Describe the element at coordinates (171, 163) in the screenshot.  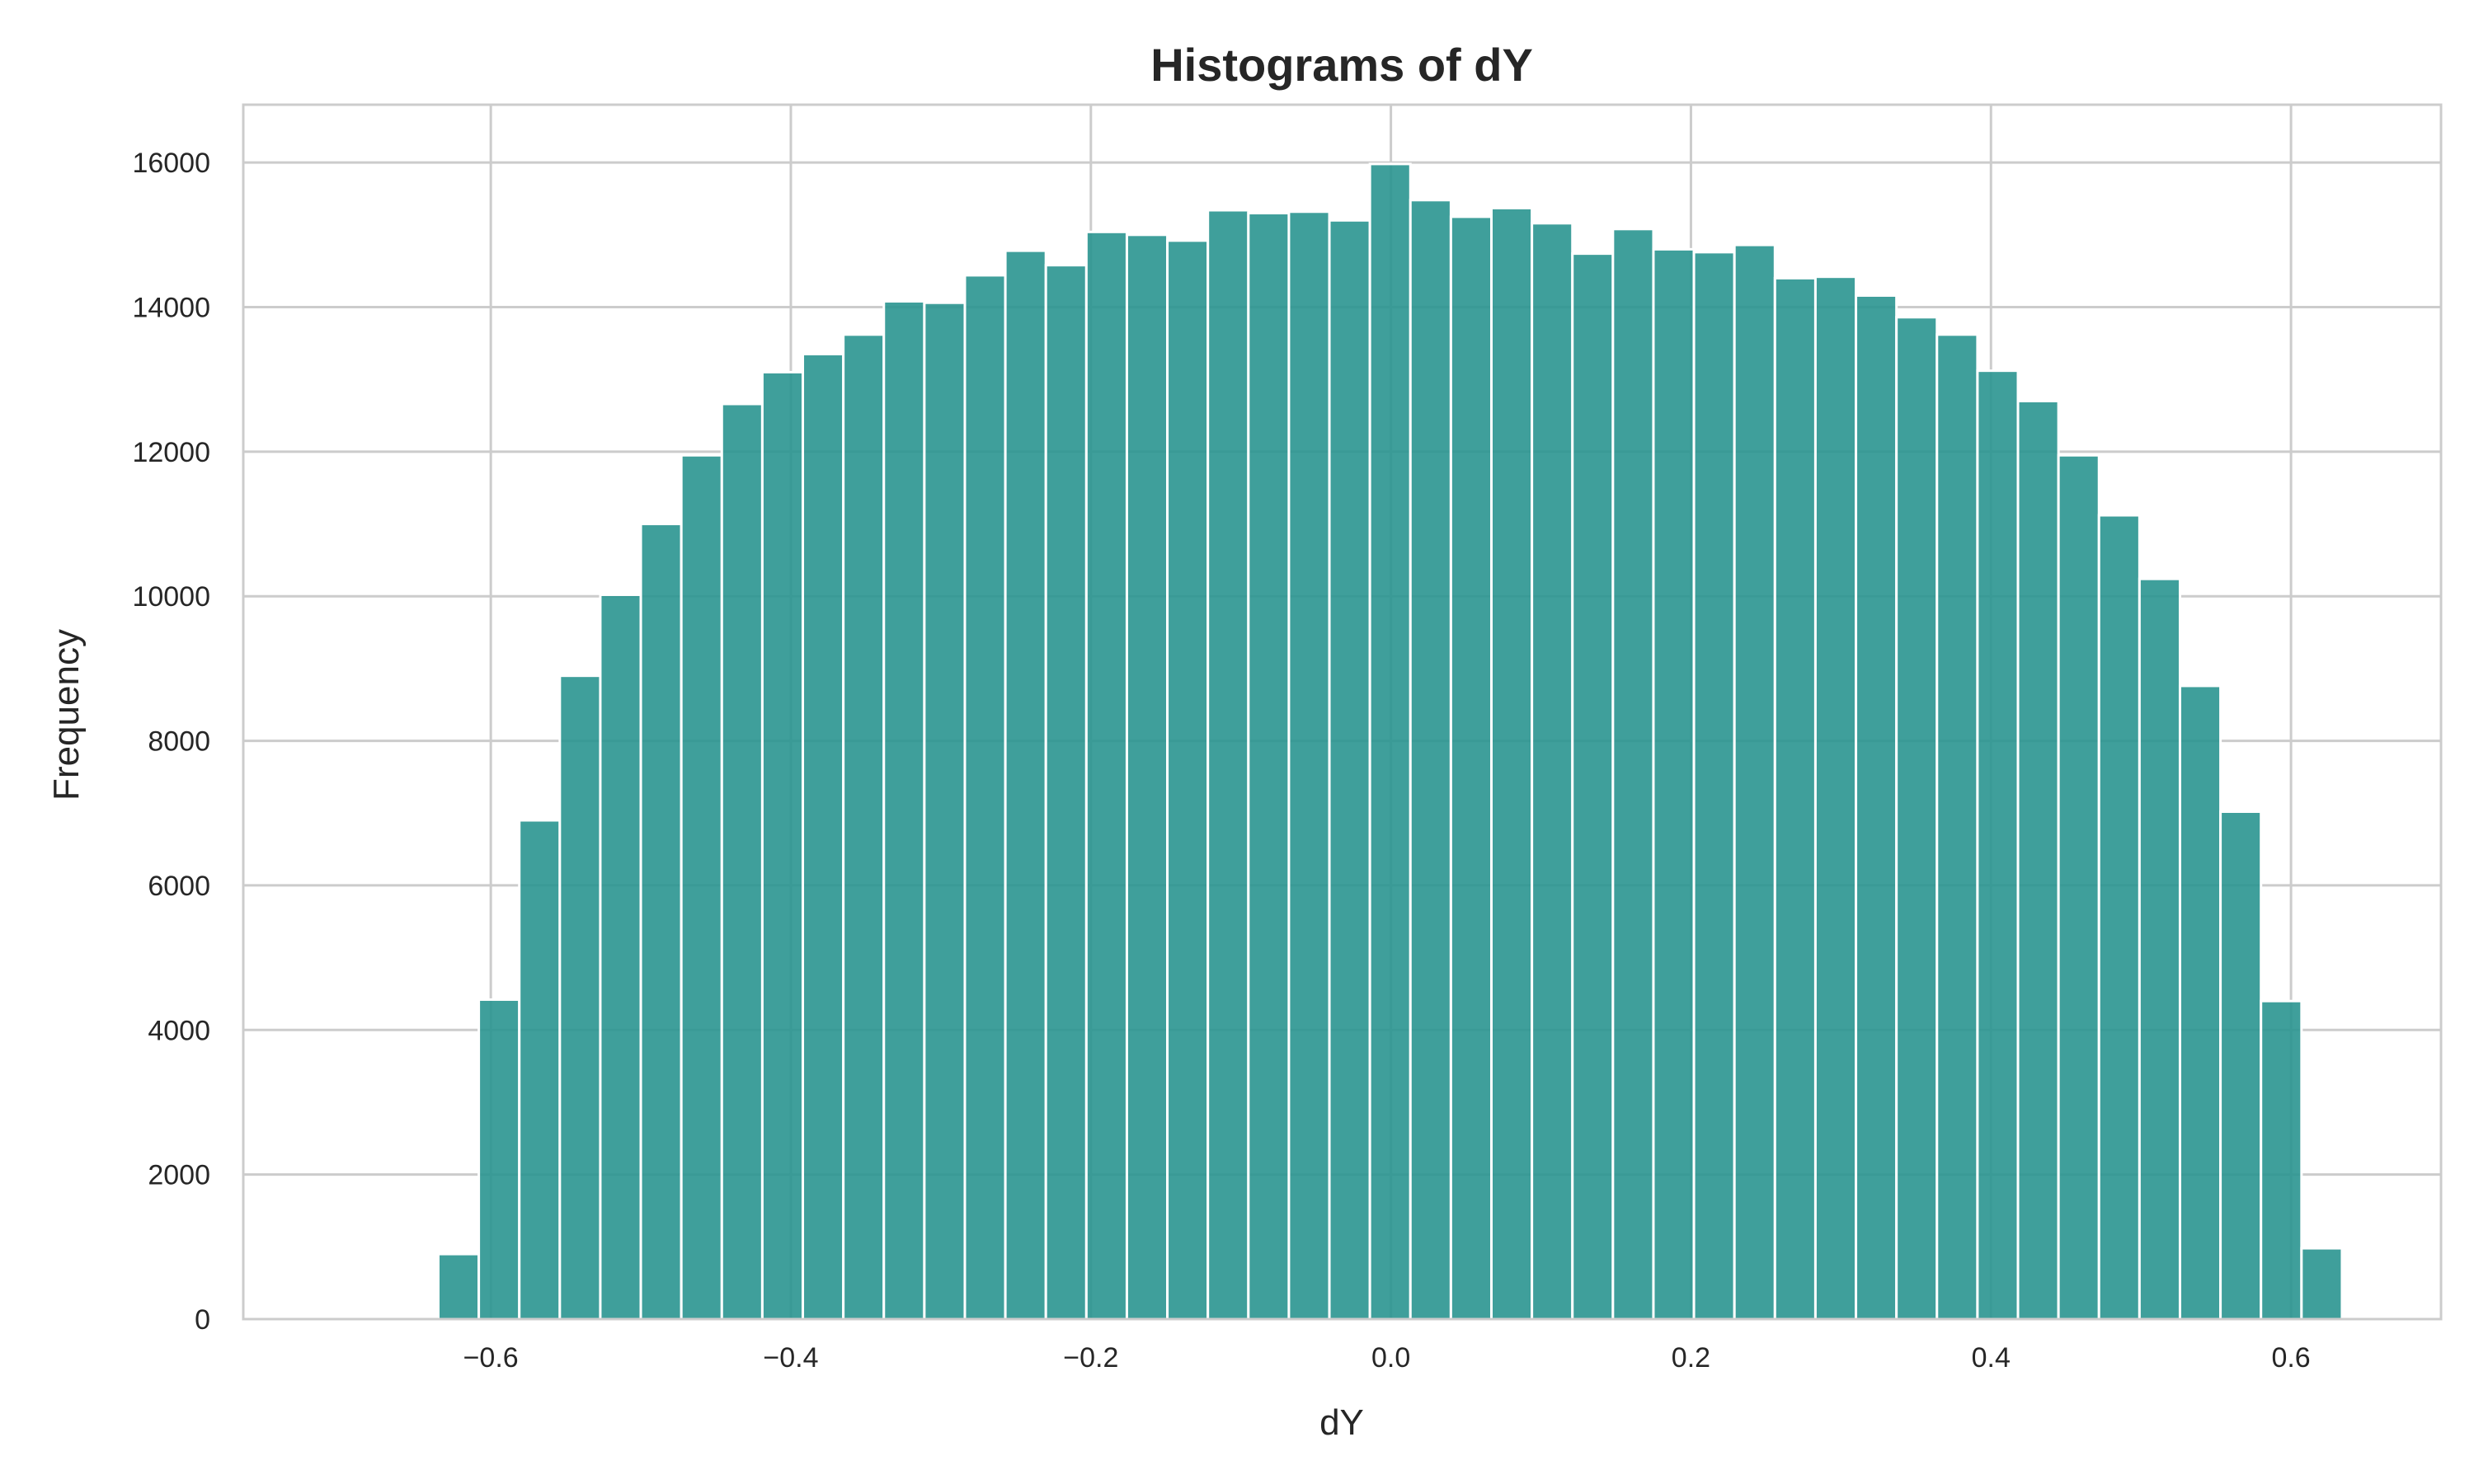
I see `y-tick-label: 16000` at that location.